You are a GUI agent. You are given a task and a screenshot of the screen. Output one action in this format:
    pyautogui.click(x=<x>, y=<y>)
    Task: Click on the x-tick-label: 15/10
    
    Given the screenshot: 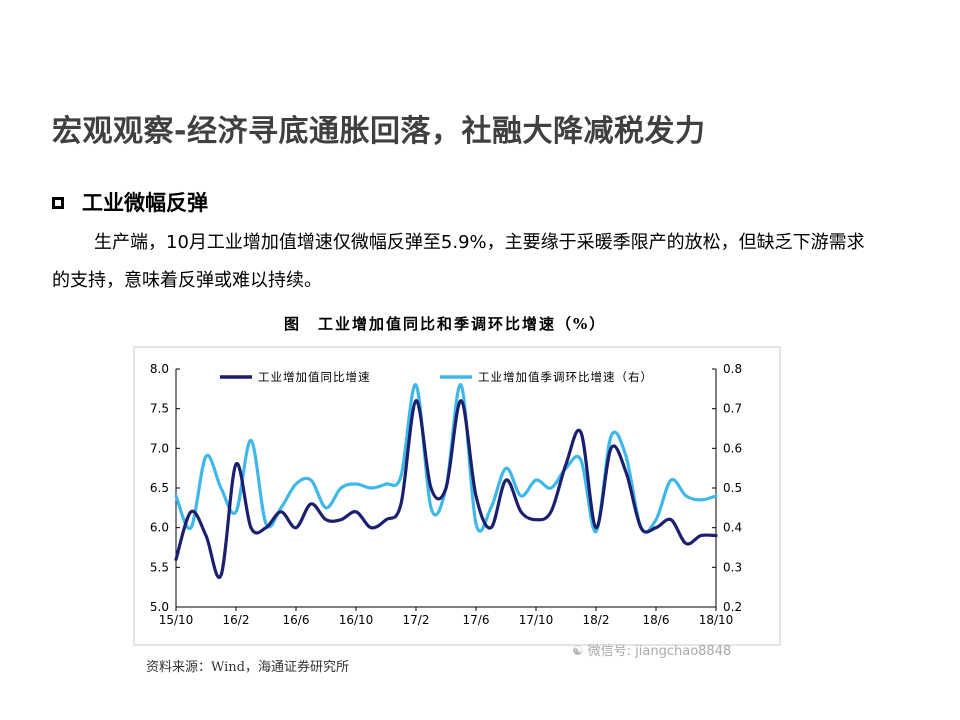 What is the action you would take?
    pyautogui.click(x=176, y=620)
    